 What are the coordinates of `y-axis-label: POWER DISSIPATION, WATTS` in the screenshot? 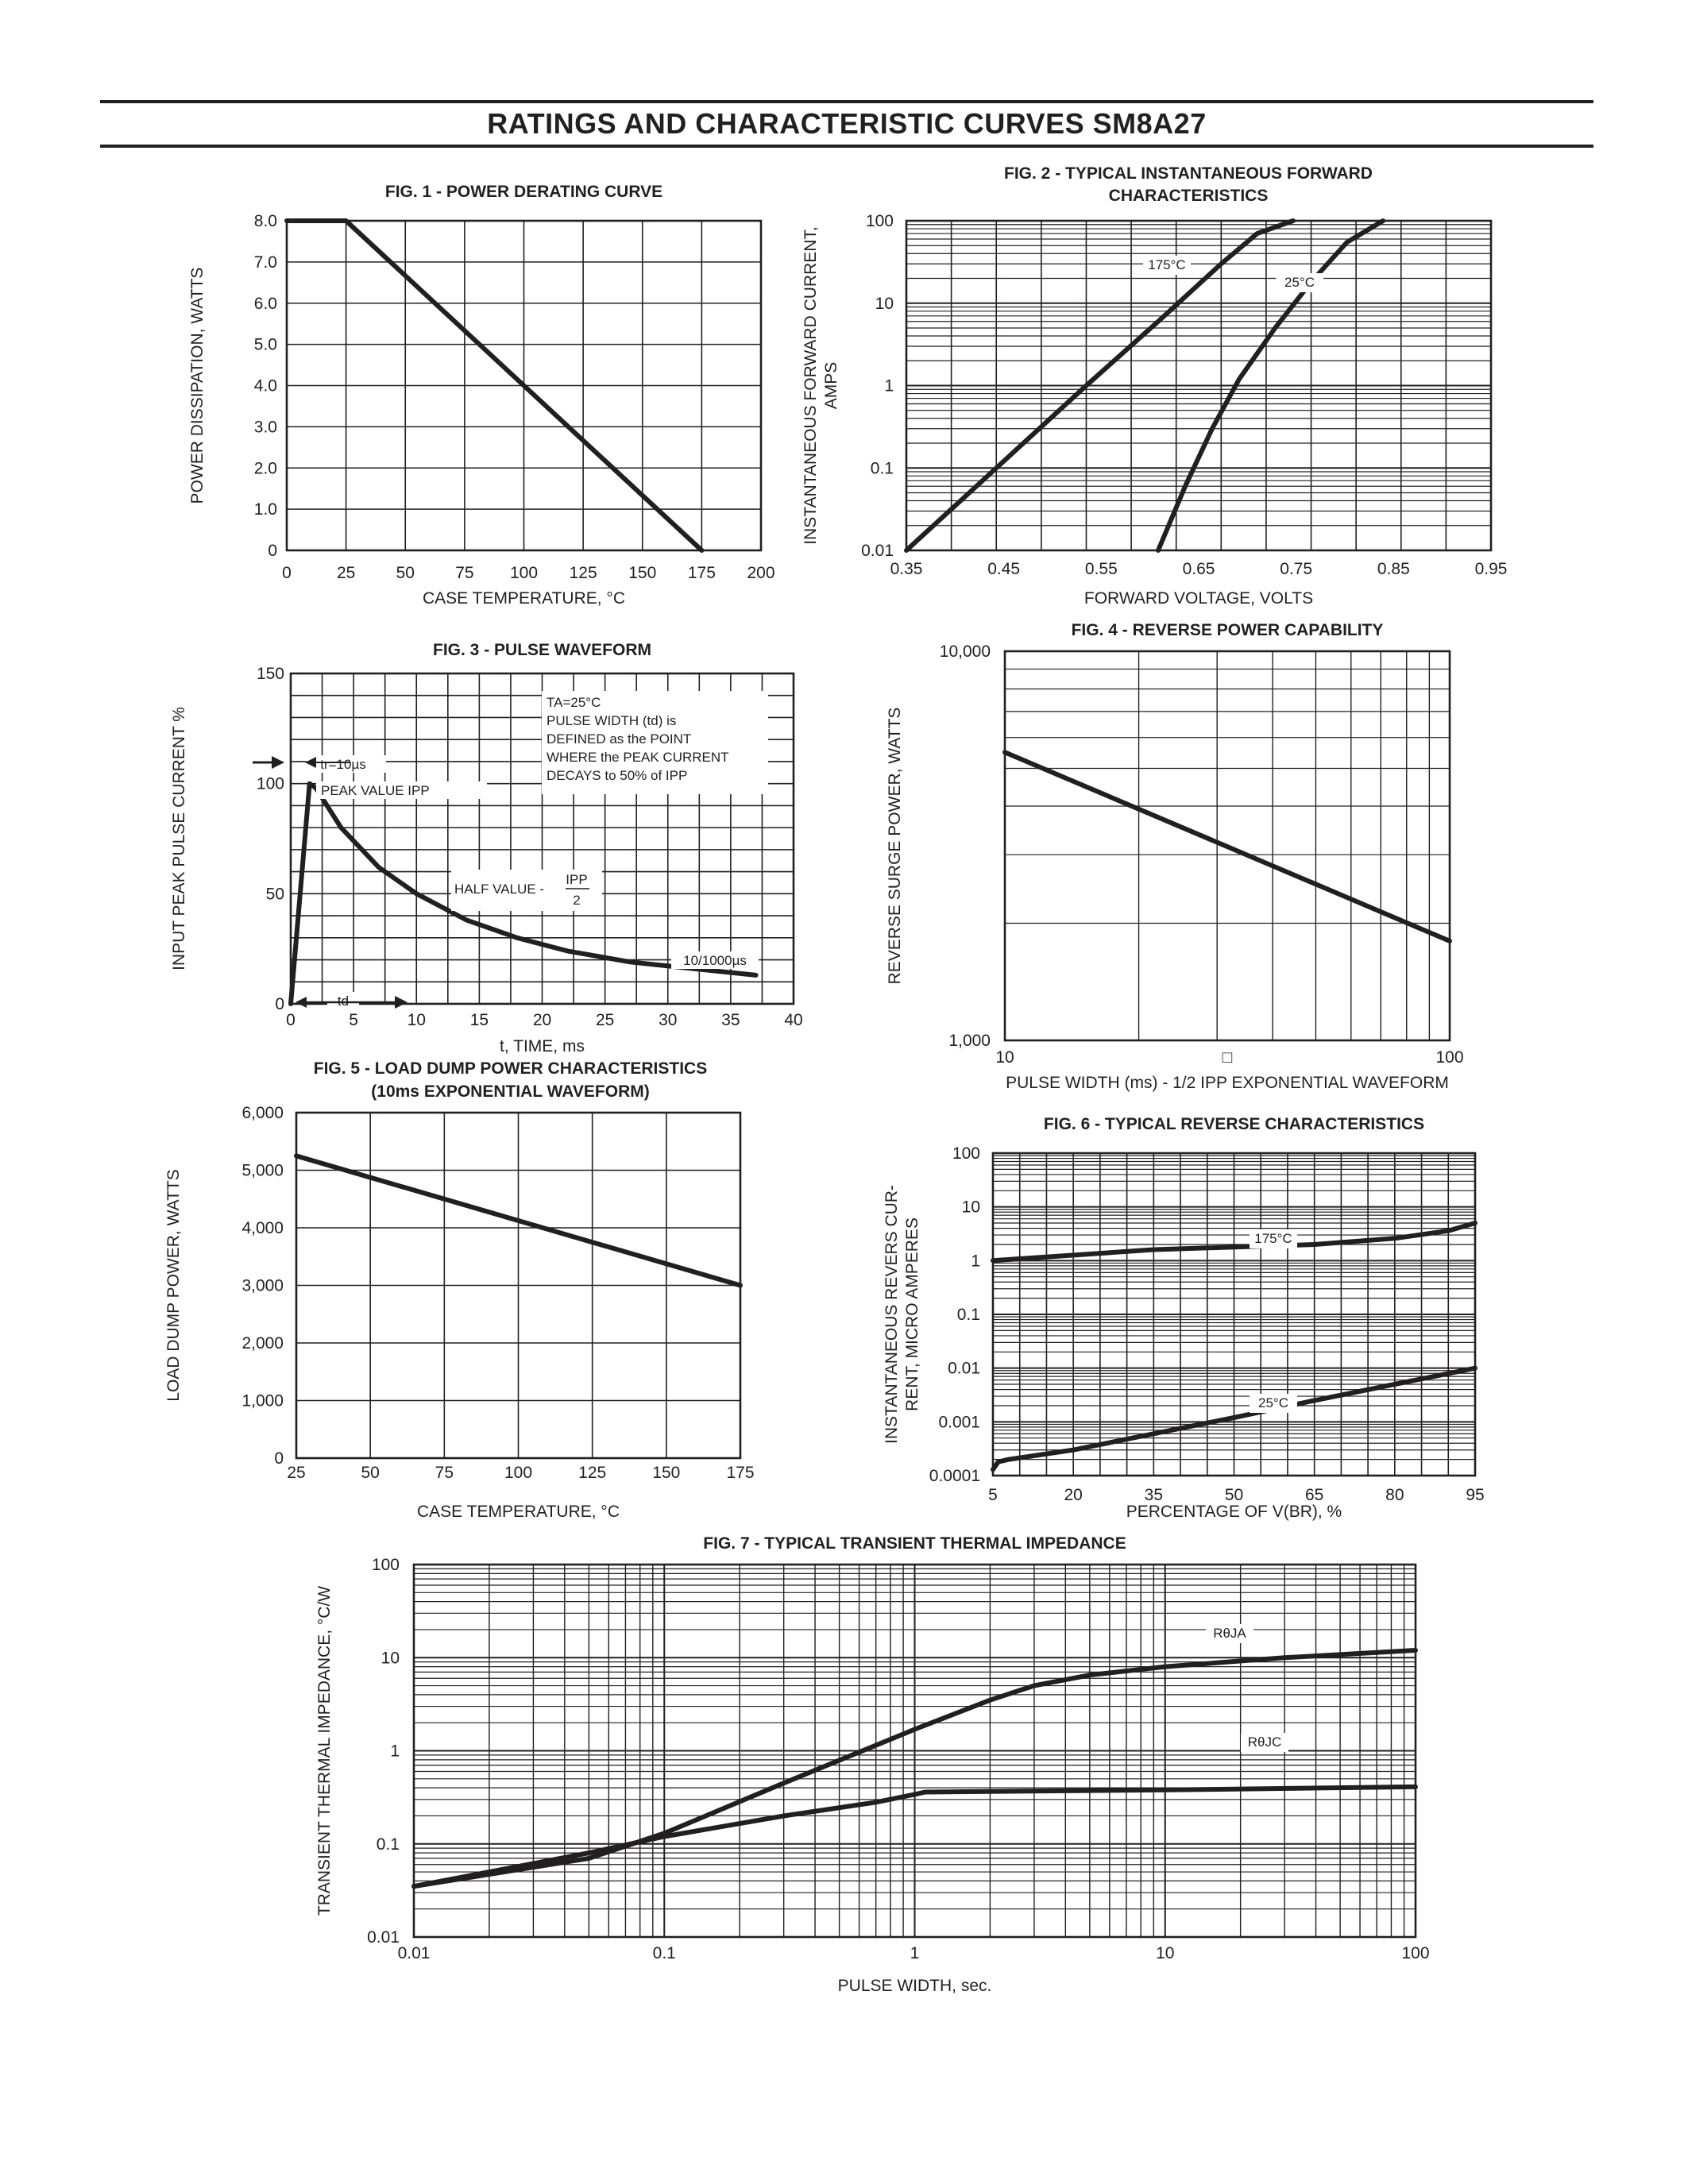 It's located at (197, 386).